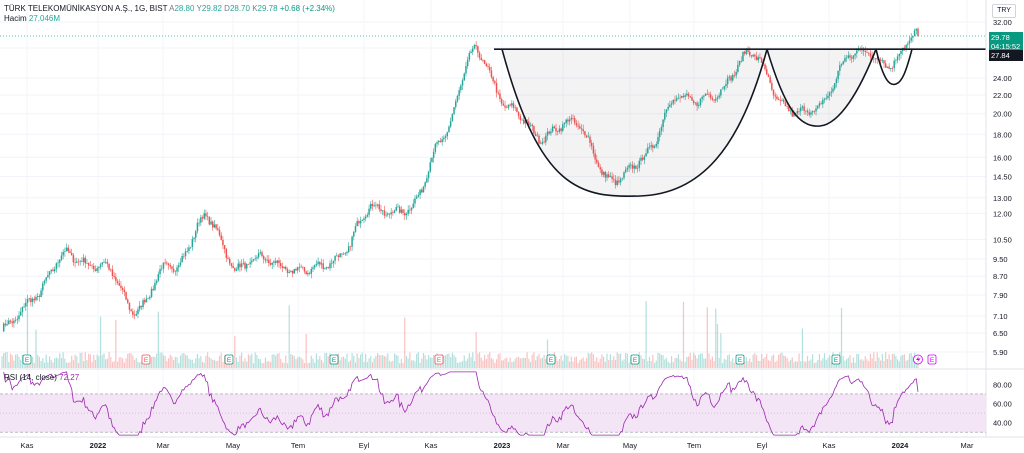 Image resolution: width=1024 pixels, height=453 pixels. I want to click on time-tick-label: 2024, so click(901, 445).